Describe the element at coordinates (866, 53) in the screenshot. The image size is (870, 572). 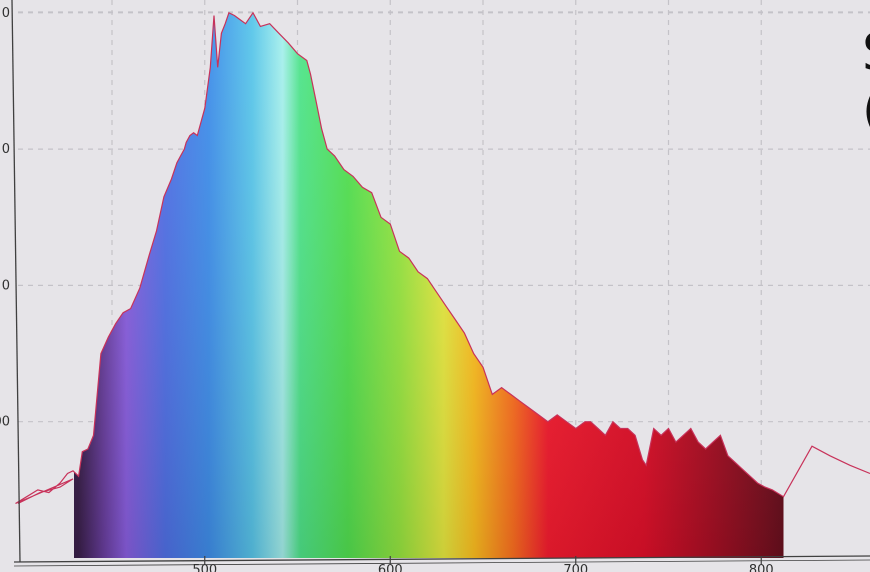
I see `edge-glyph-s: S` at that location.